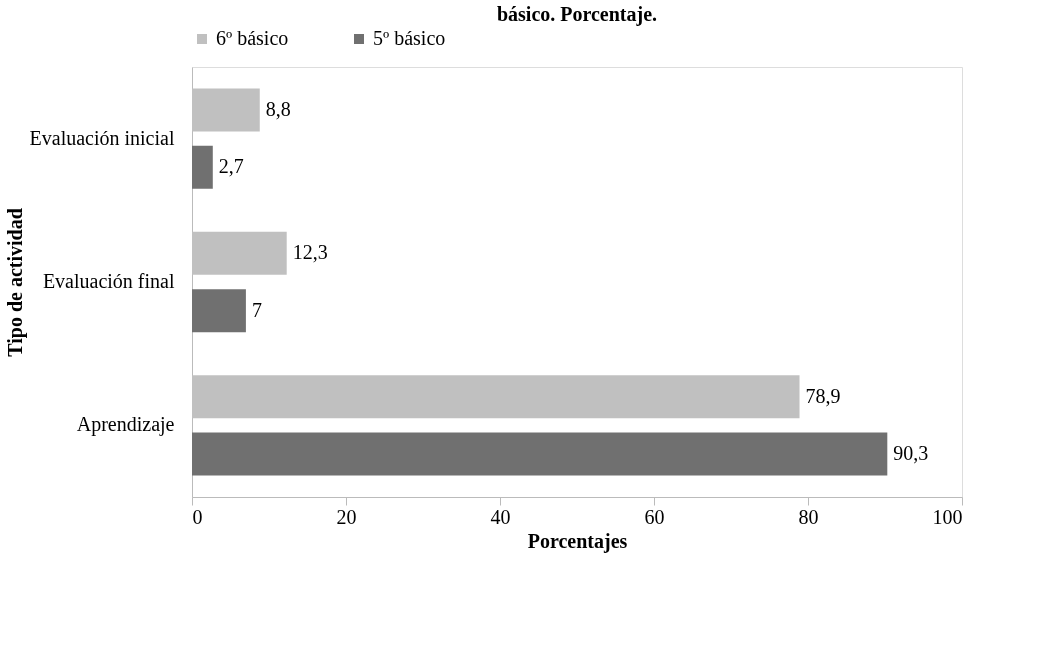 This screenshot has width=1063, height=657. Describe the element at coordinates (108, 281) in the screenshot. I see `y-tick-label: Evaluación final` at that location.